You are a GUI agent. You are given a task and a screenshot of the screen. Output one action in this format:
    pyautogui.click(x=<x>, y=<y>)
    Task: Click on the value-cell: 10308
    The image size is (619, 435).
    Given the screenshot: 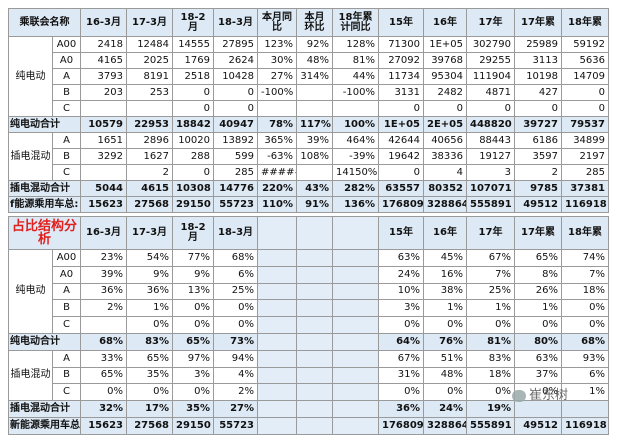 What is the action you would take?
    pyautogui.click(x=193, y=188)
    